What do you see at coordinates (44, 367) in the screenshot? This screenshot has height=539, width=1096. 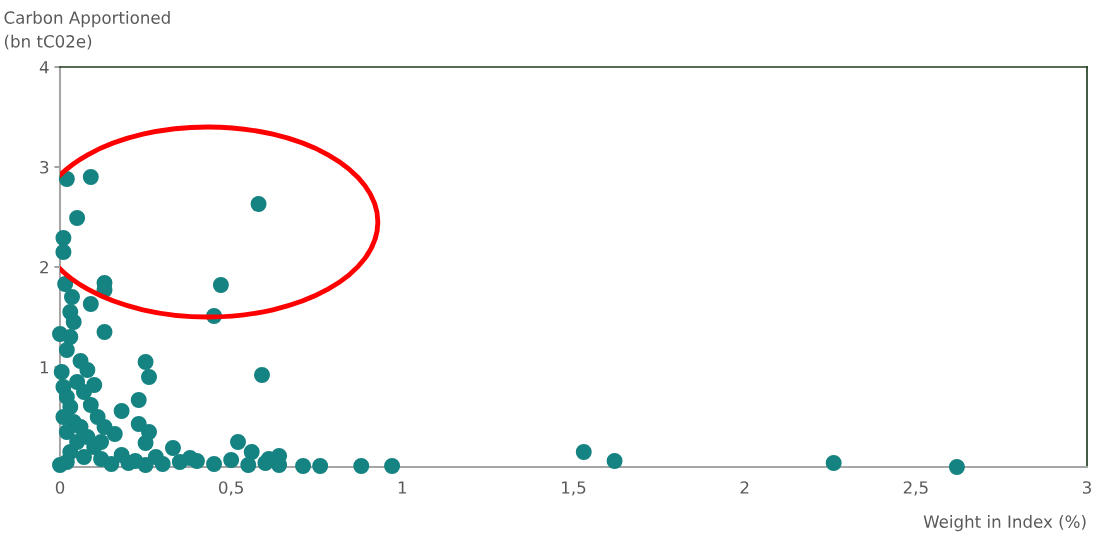 I see `y-tick-label: 1` at bounding box center [44, 367].